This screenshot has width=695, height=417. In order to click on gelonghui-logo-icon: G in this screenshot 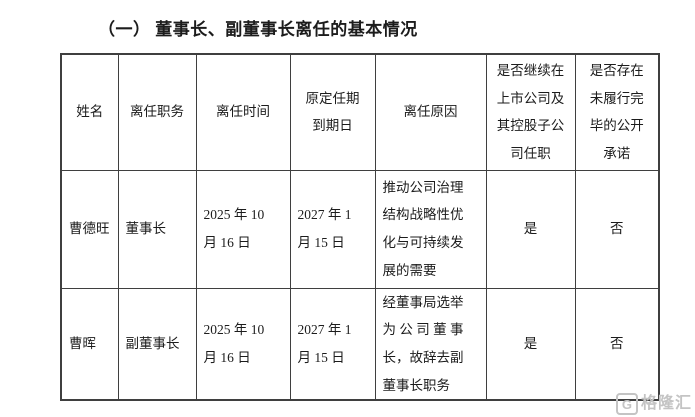, I will do `click(626, 404)`.